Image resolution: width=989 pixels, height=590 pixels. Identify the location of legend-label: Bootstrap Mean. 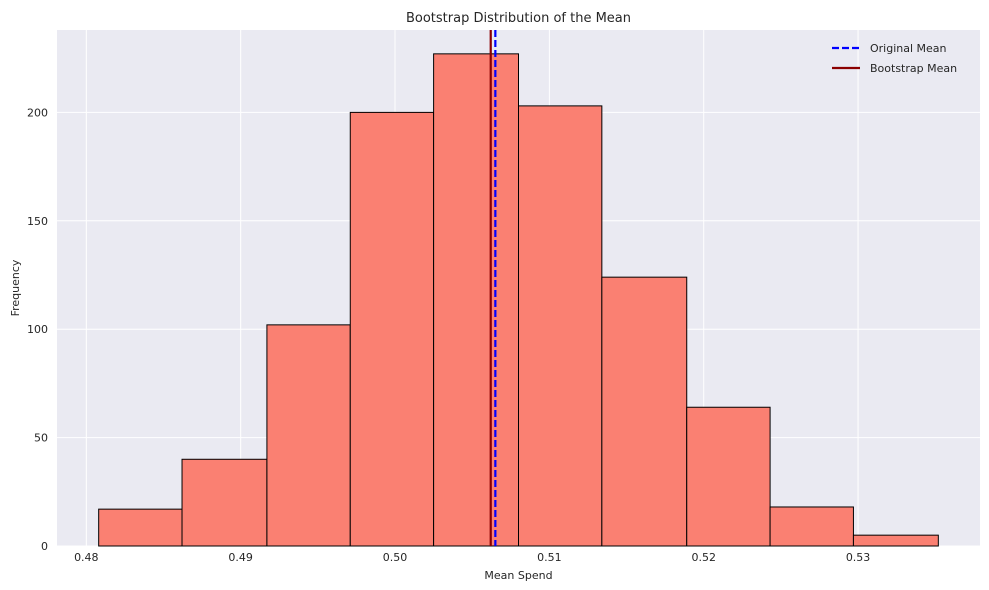
(913, 68).